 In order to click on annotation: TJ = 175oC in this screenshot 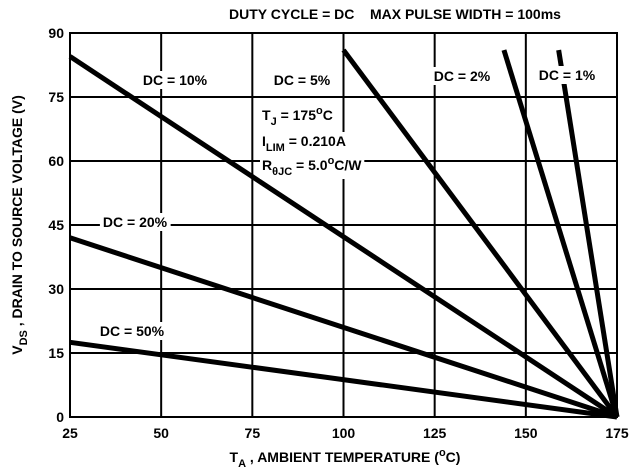, I will do `click(297, 116)`.